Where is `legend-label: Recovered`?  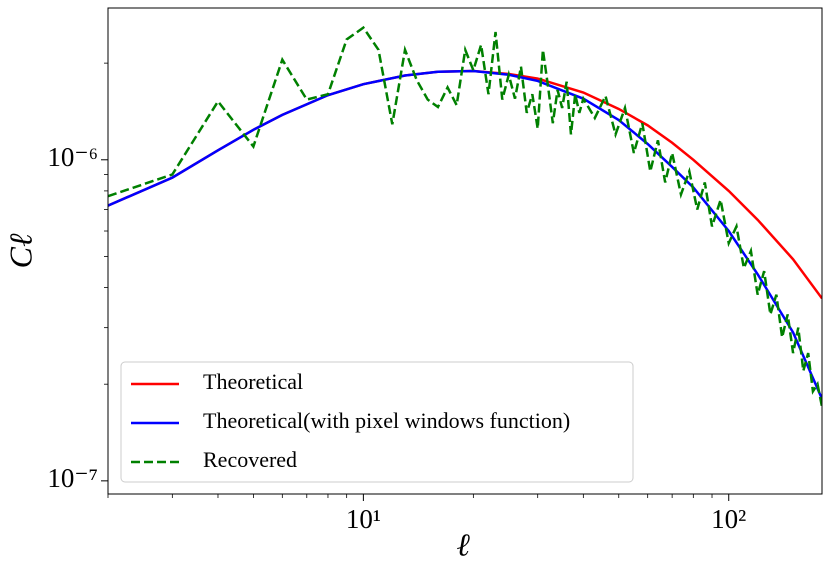
legend-label: Recovered is located at coordinates (250, 459).